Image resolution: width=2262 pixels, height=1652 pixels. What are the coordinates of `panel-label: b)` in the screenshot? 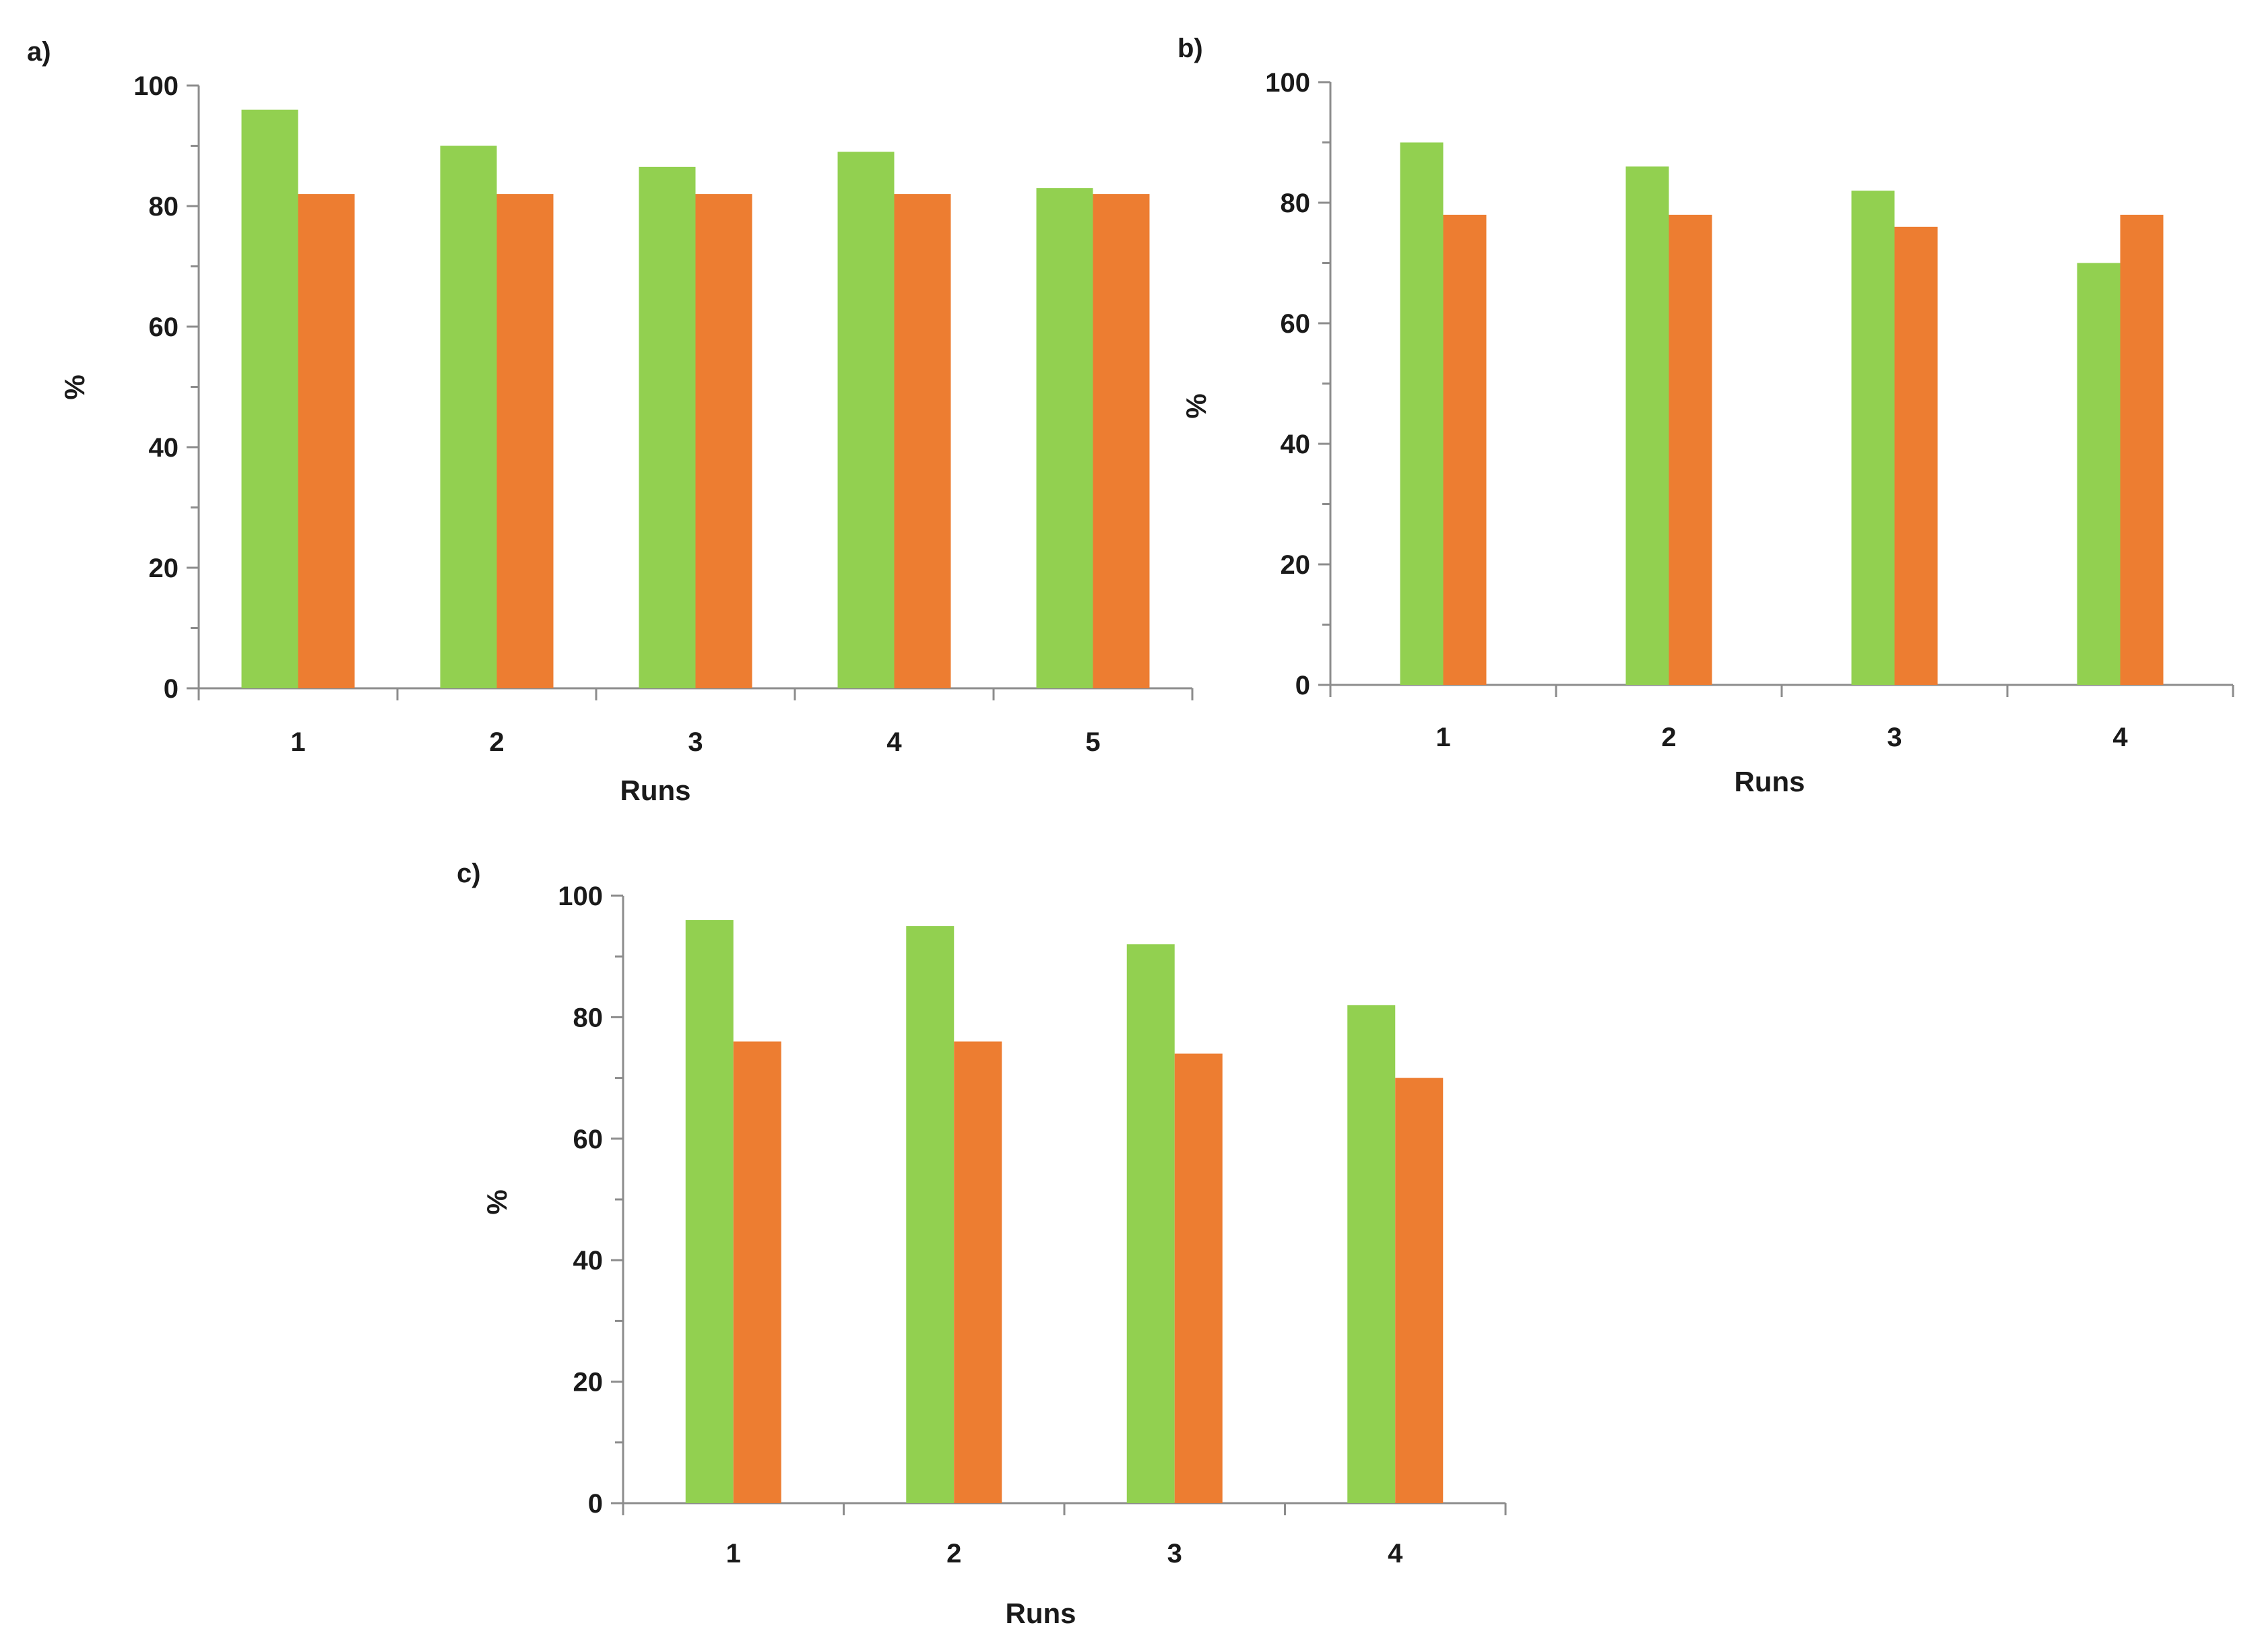 It's located at (1190, 48).